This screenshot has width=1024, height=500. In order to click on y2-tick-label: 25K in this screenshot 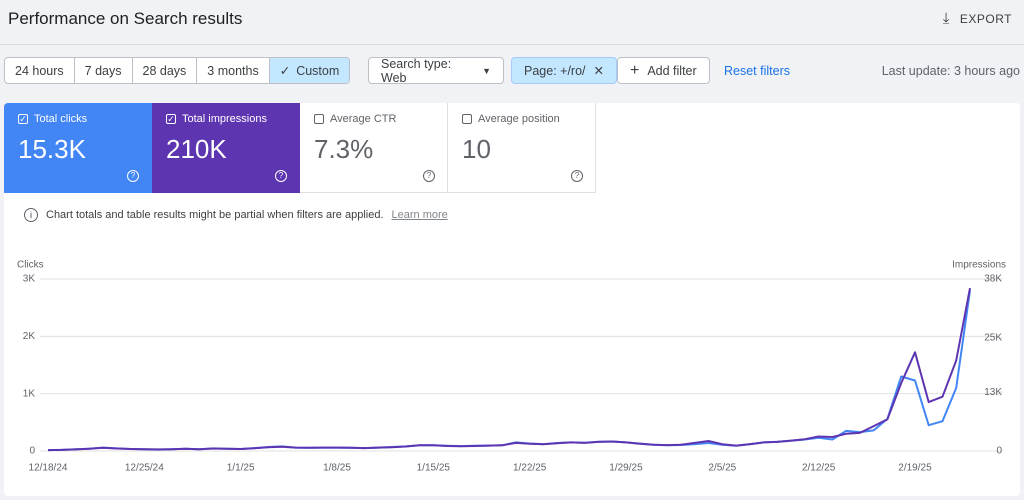, I will do `click(993, 337)`.